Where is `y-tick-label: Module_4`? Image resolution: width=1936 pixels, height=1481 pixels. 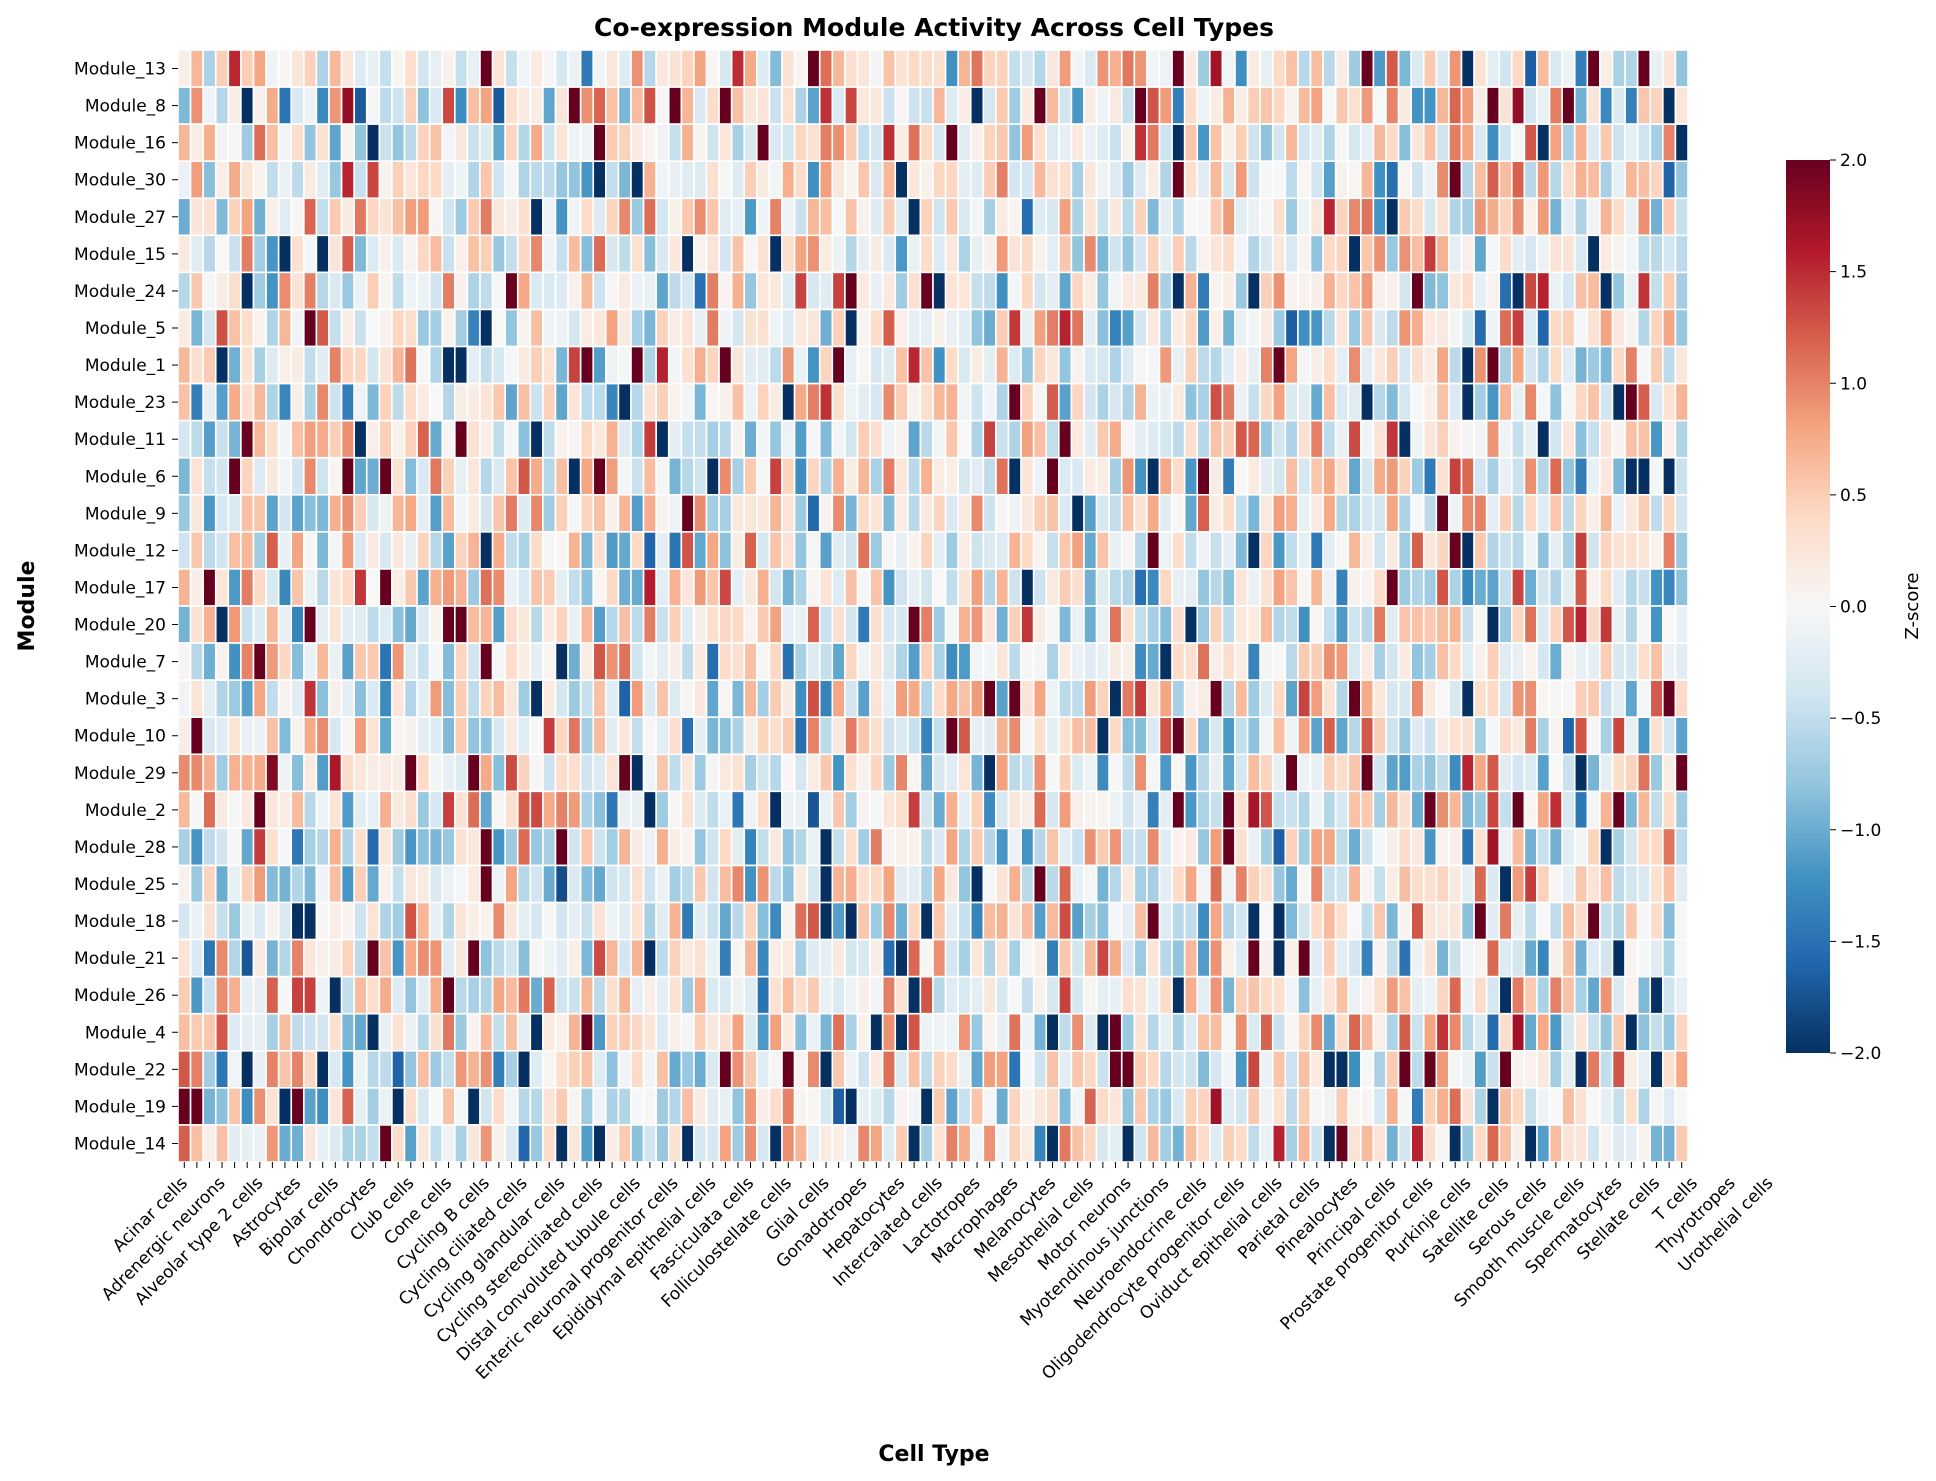 y-tick-label: Module_4 is located at coordinates (125, 1033).